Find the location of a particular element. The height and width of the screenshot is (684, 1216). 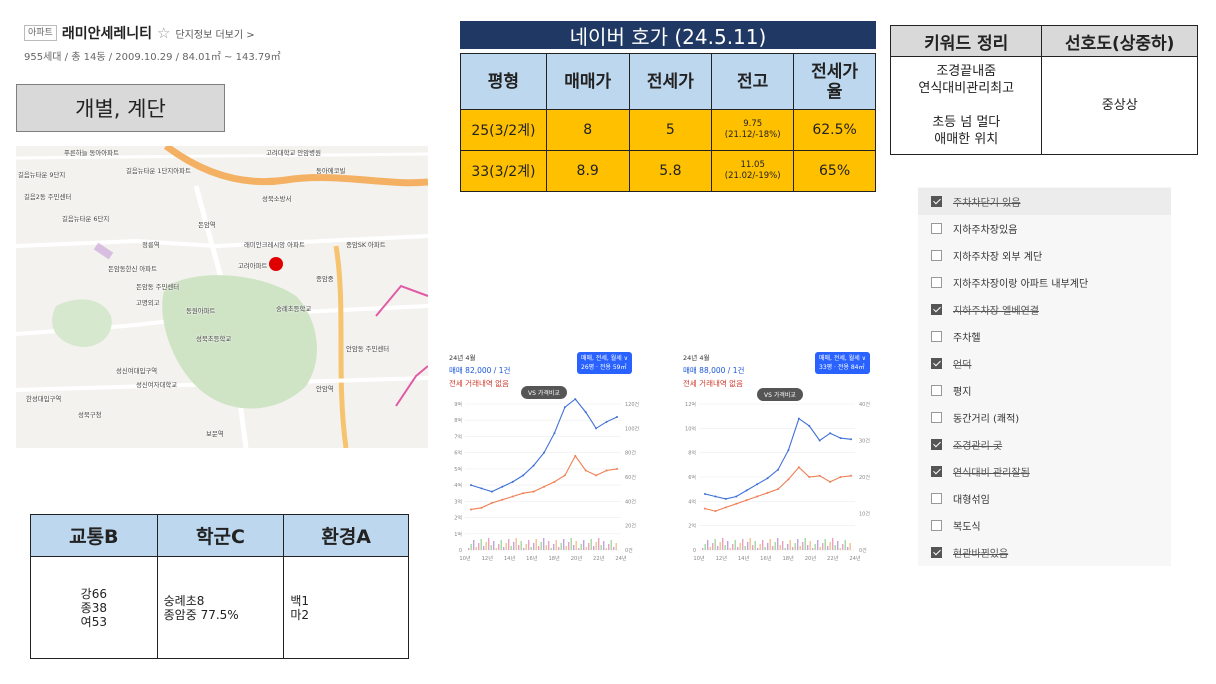

map-label: 성북초등학교 is located at coordinates (214, 339).